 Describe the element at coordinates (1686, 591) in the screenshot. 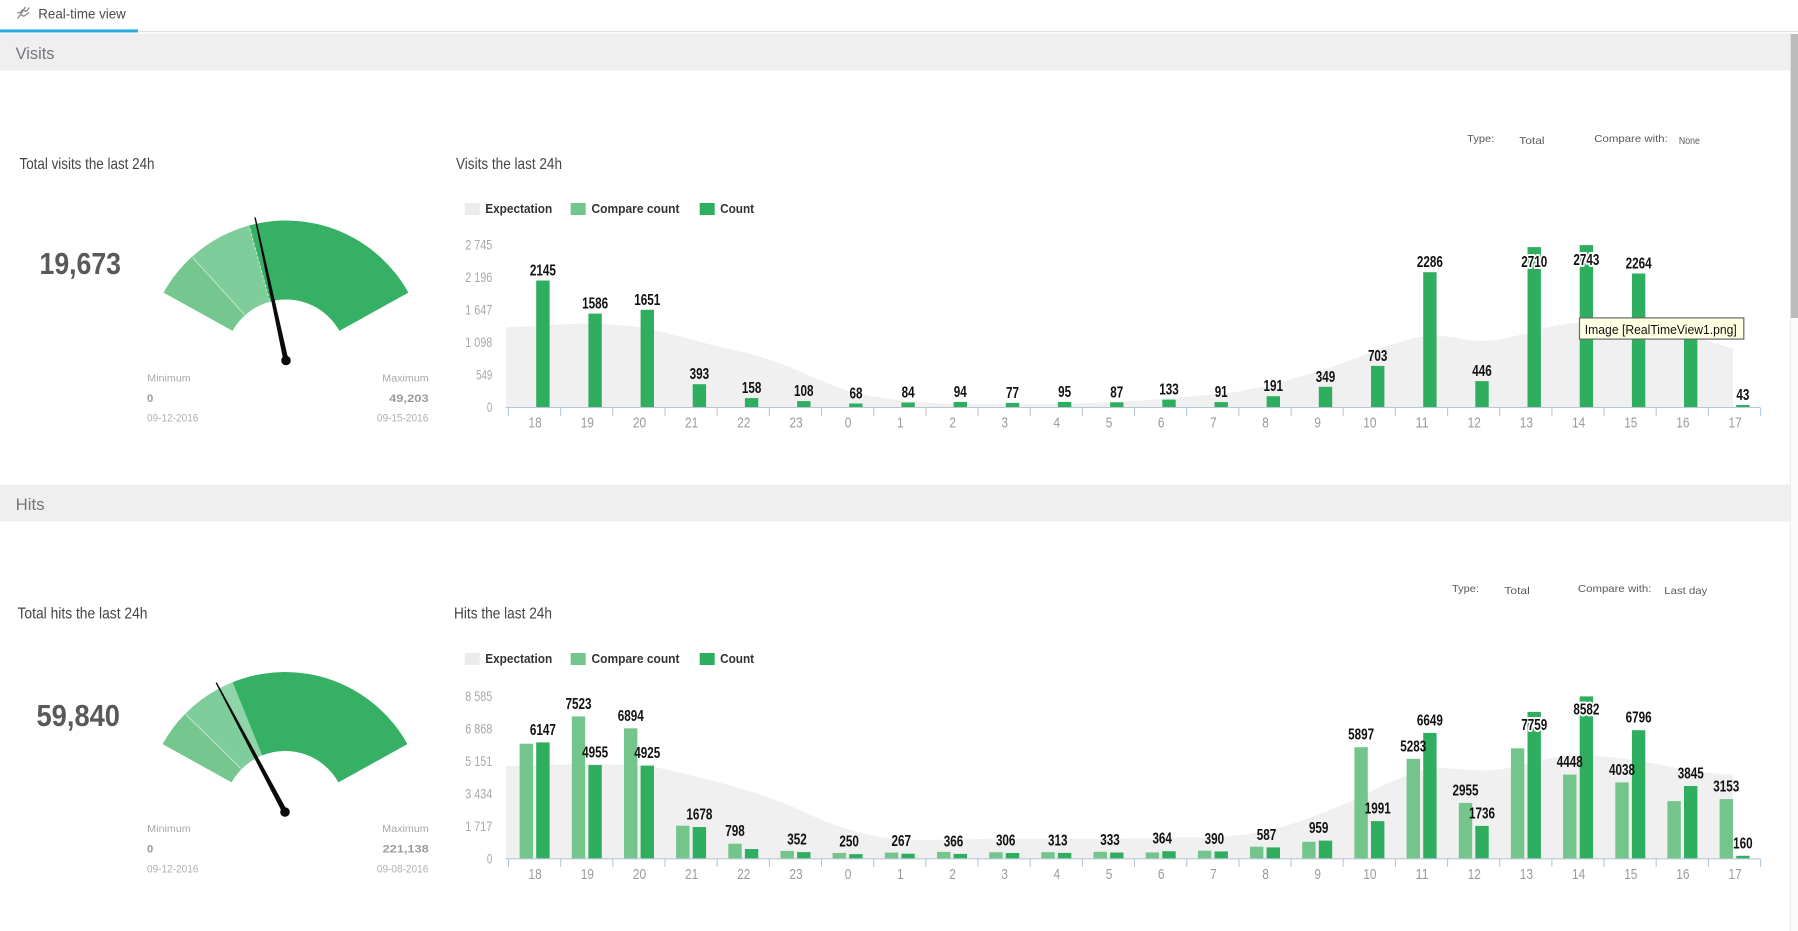

I see `svg-text: Last day` at that location.